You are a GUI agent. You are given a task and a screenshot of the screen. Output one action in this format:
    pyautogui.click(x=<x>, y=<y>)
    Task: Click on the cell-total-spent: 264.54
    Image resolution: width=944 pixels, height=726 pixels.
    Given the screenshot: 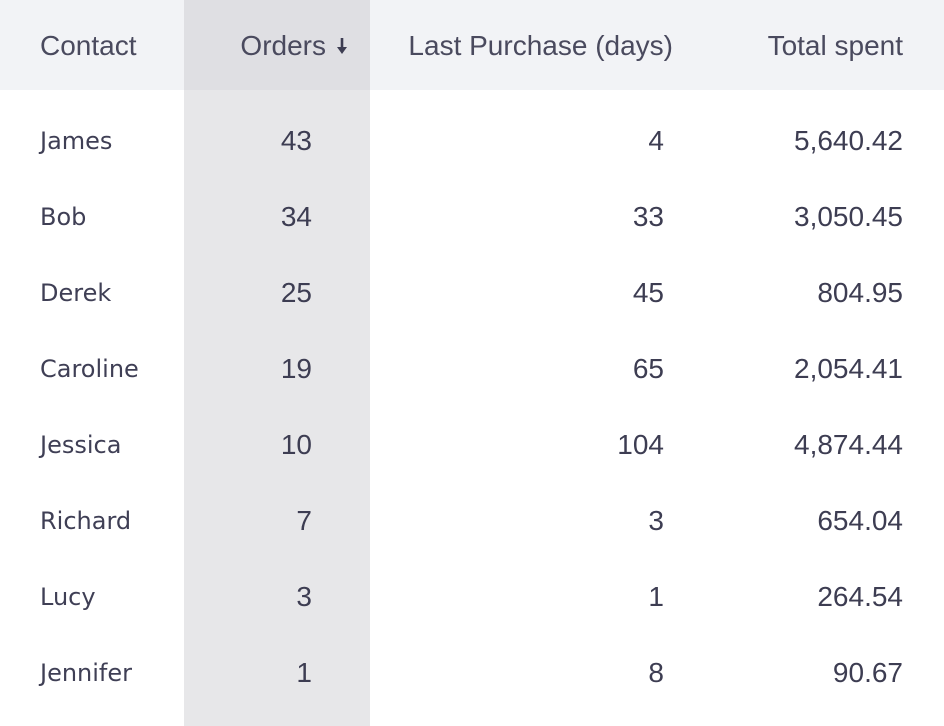 What is the action you would take?
    pyautogui.click(x=860, y=596)
    